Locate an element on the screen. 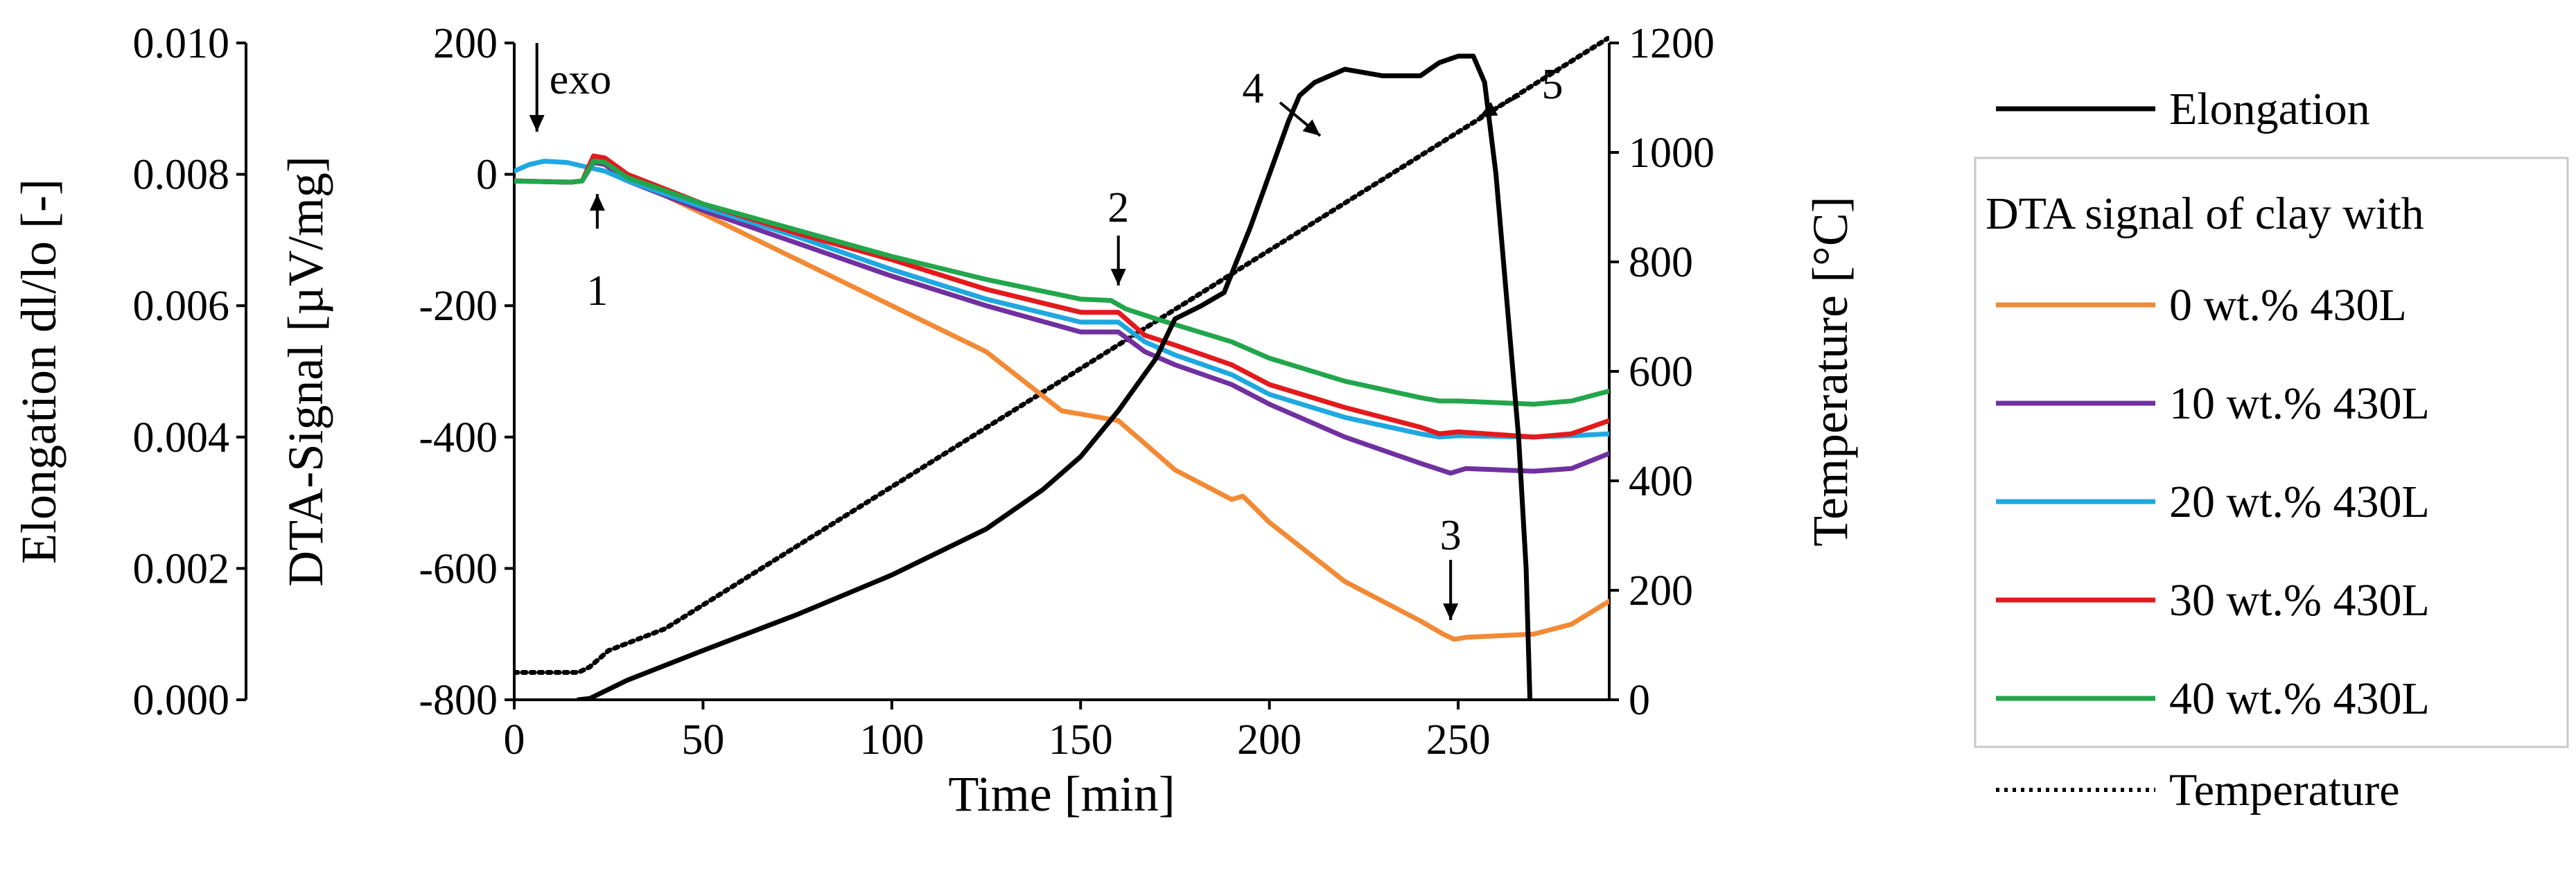  x-tick-label: 0 is located at coordinates (514, 740).